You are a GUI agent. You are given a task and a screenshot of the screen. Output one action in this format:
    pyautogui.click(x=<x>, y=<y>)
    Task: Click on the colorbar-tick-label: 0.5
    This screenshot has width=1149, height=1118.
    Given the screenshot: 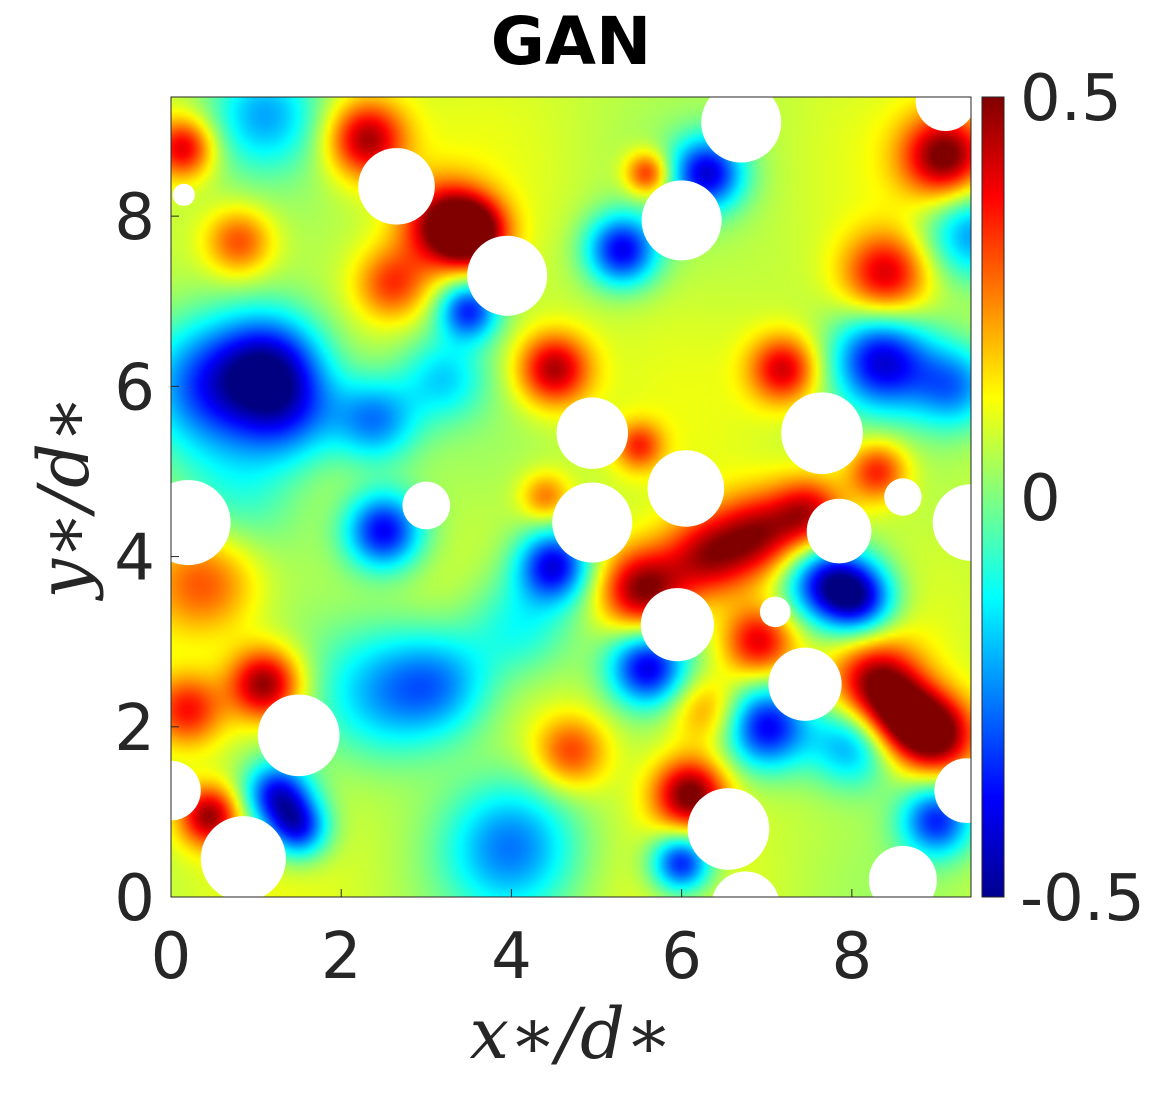 What is the action you would take?
    pyautogui.click(x=1071, y=99)
    